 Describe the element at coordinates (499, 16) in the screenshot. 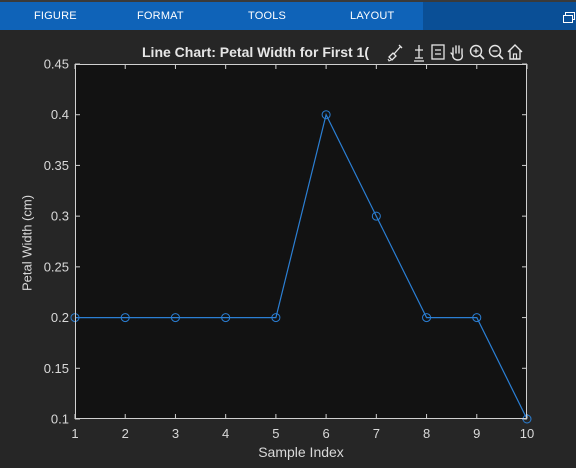

I see `ribbon-empty-area` at that location.